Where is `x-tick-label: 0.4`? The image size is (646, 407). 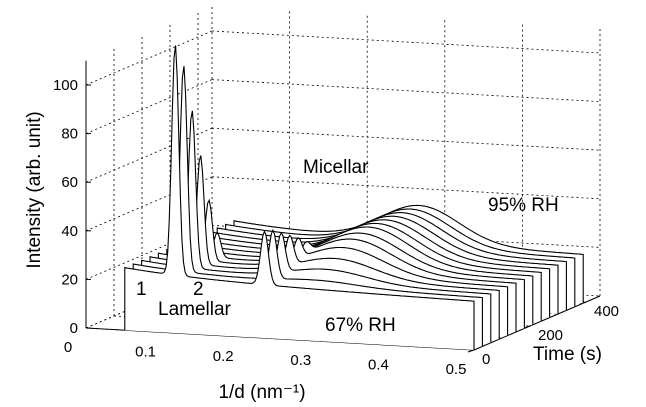
x-tick-label: 0.4 is located at coordinates (378, 365).